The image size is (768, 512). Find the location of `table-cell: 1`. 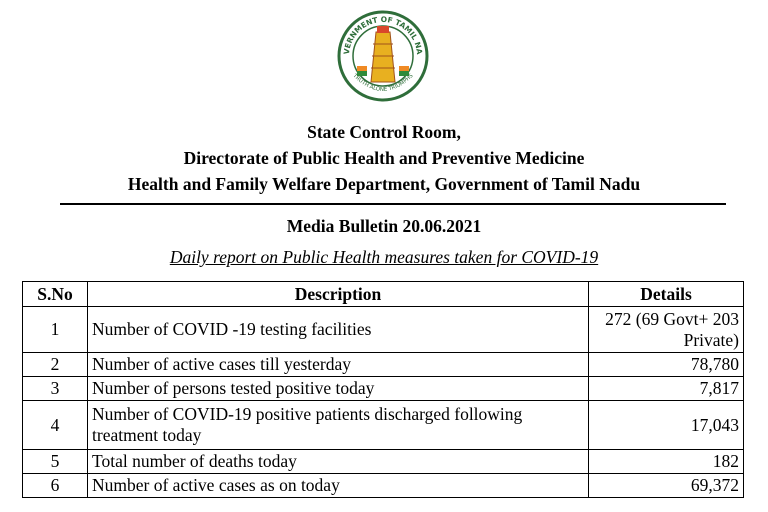

table-cell: 1 is located at coordinates (55, 329).